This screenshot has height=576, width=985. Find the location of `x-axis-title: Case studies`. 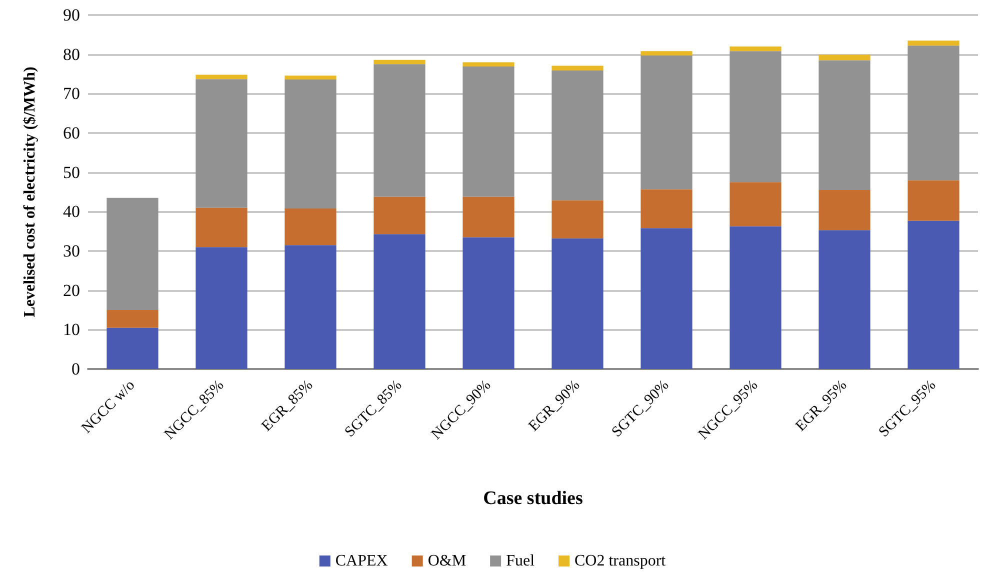

x-axis-title: Case studies is located at coordinates (533, 498).